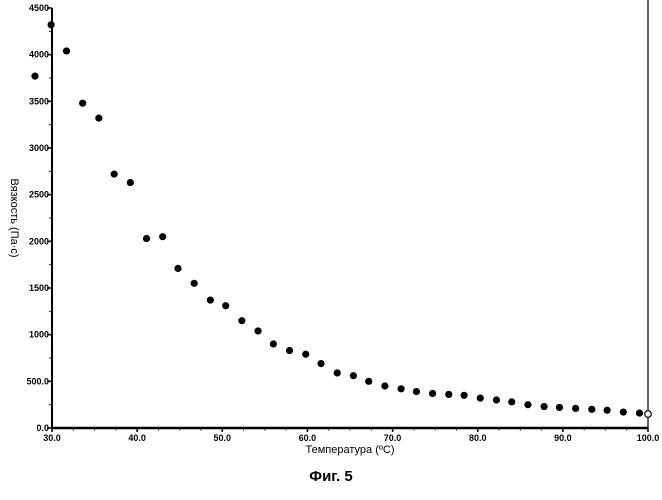 This screenshot has height=500, width=662. I want to click on x-tick-label: 30.0, so click(52, 438).